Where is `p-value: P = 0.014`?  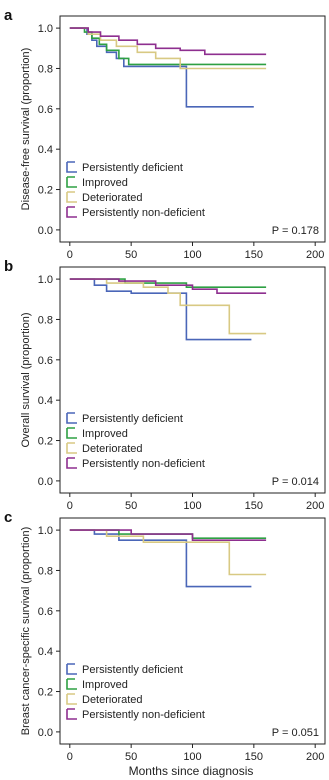 p-value: P = 0.014 is located at coordinates (295, 482).